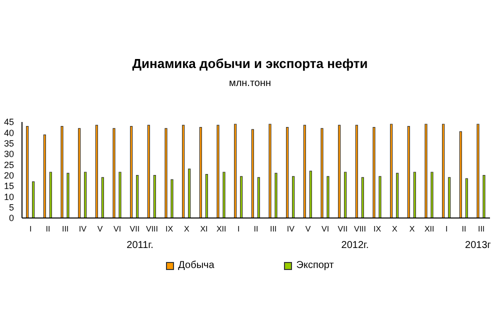 This screenshot has height=333, width=500. Describe the element at coordinates (140, 245) in the screenshot. I see `text: 2011г.` at that location.